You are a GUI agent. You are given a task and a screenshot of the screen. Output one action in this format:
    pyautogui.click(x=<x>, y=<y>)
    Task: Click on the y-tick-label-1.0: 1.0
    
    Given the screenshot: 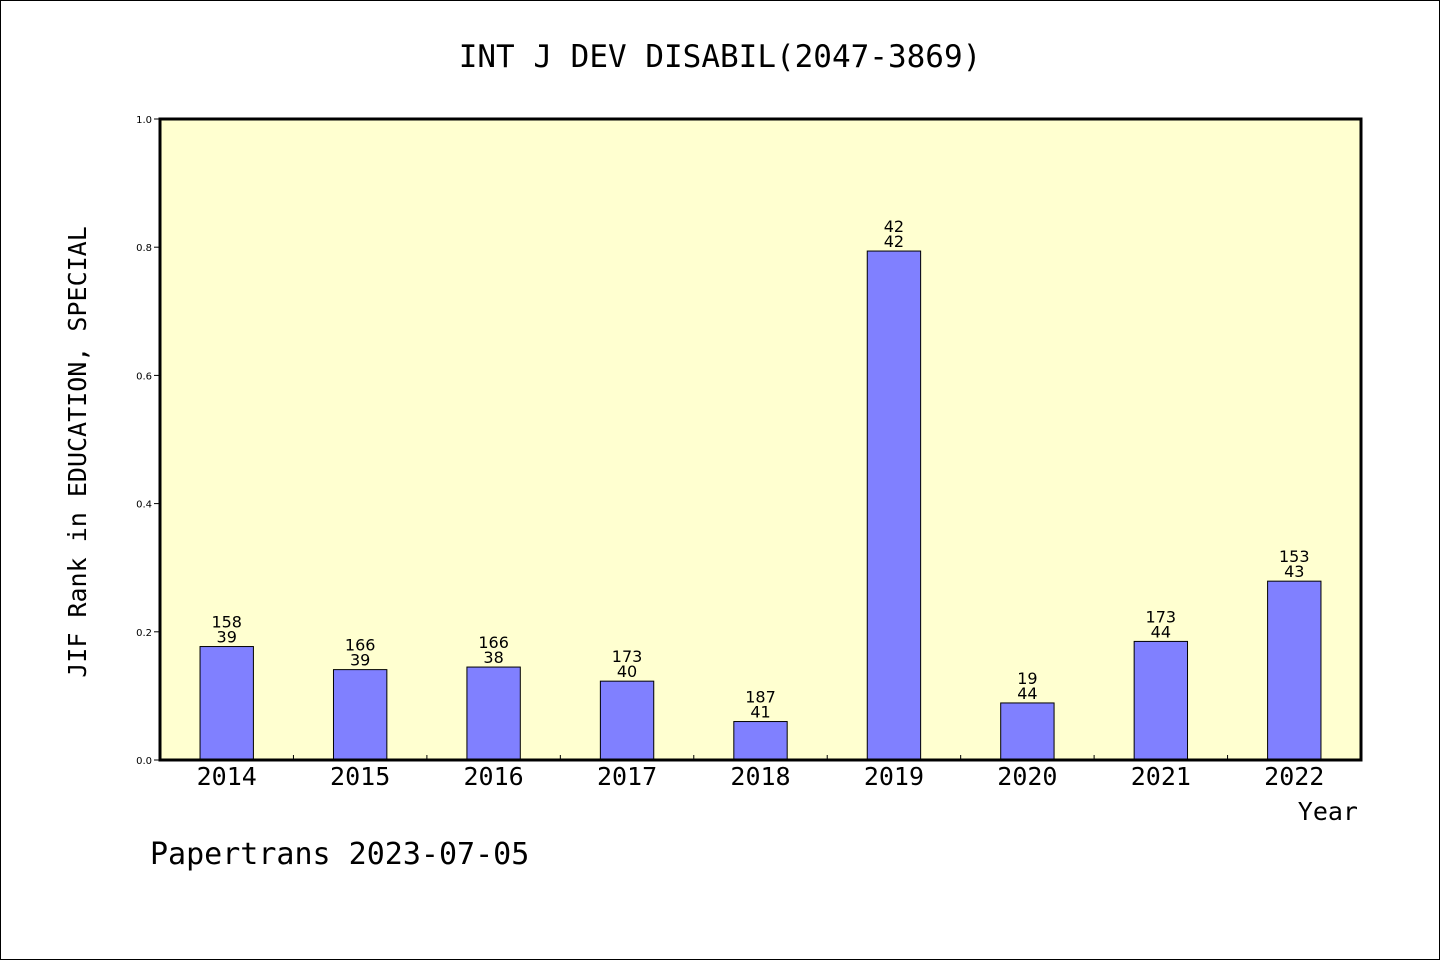 What is the action you would take?
    pyautogui.click(x=144, y=120)
    